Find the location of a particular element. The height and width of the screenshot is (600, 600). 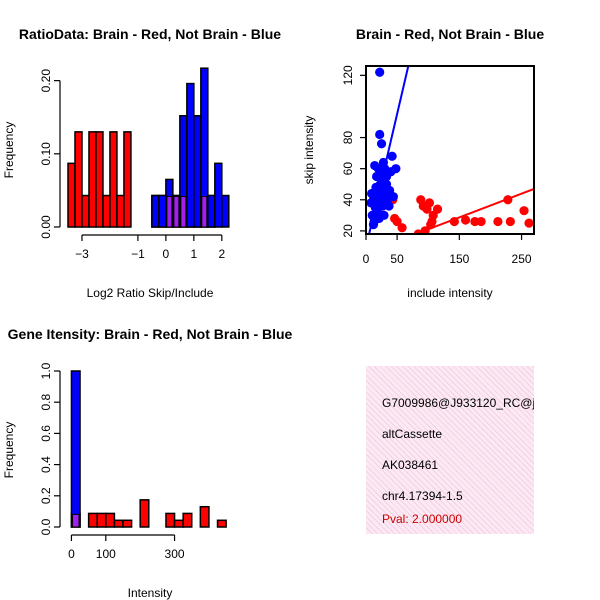

intensity-x-tick-label: 0 is located at coordinates (71, 554).